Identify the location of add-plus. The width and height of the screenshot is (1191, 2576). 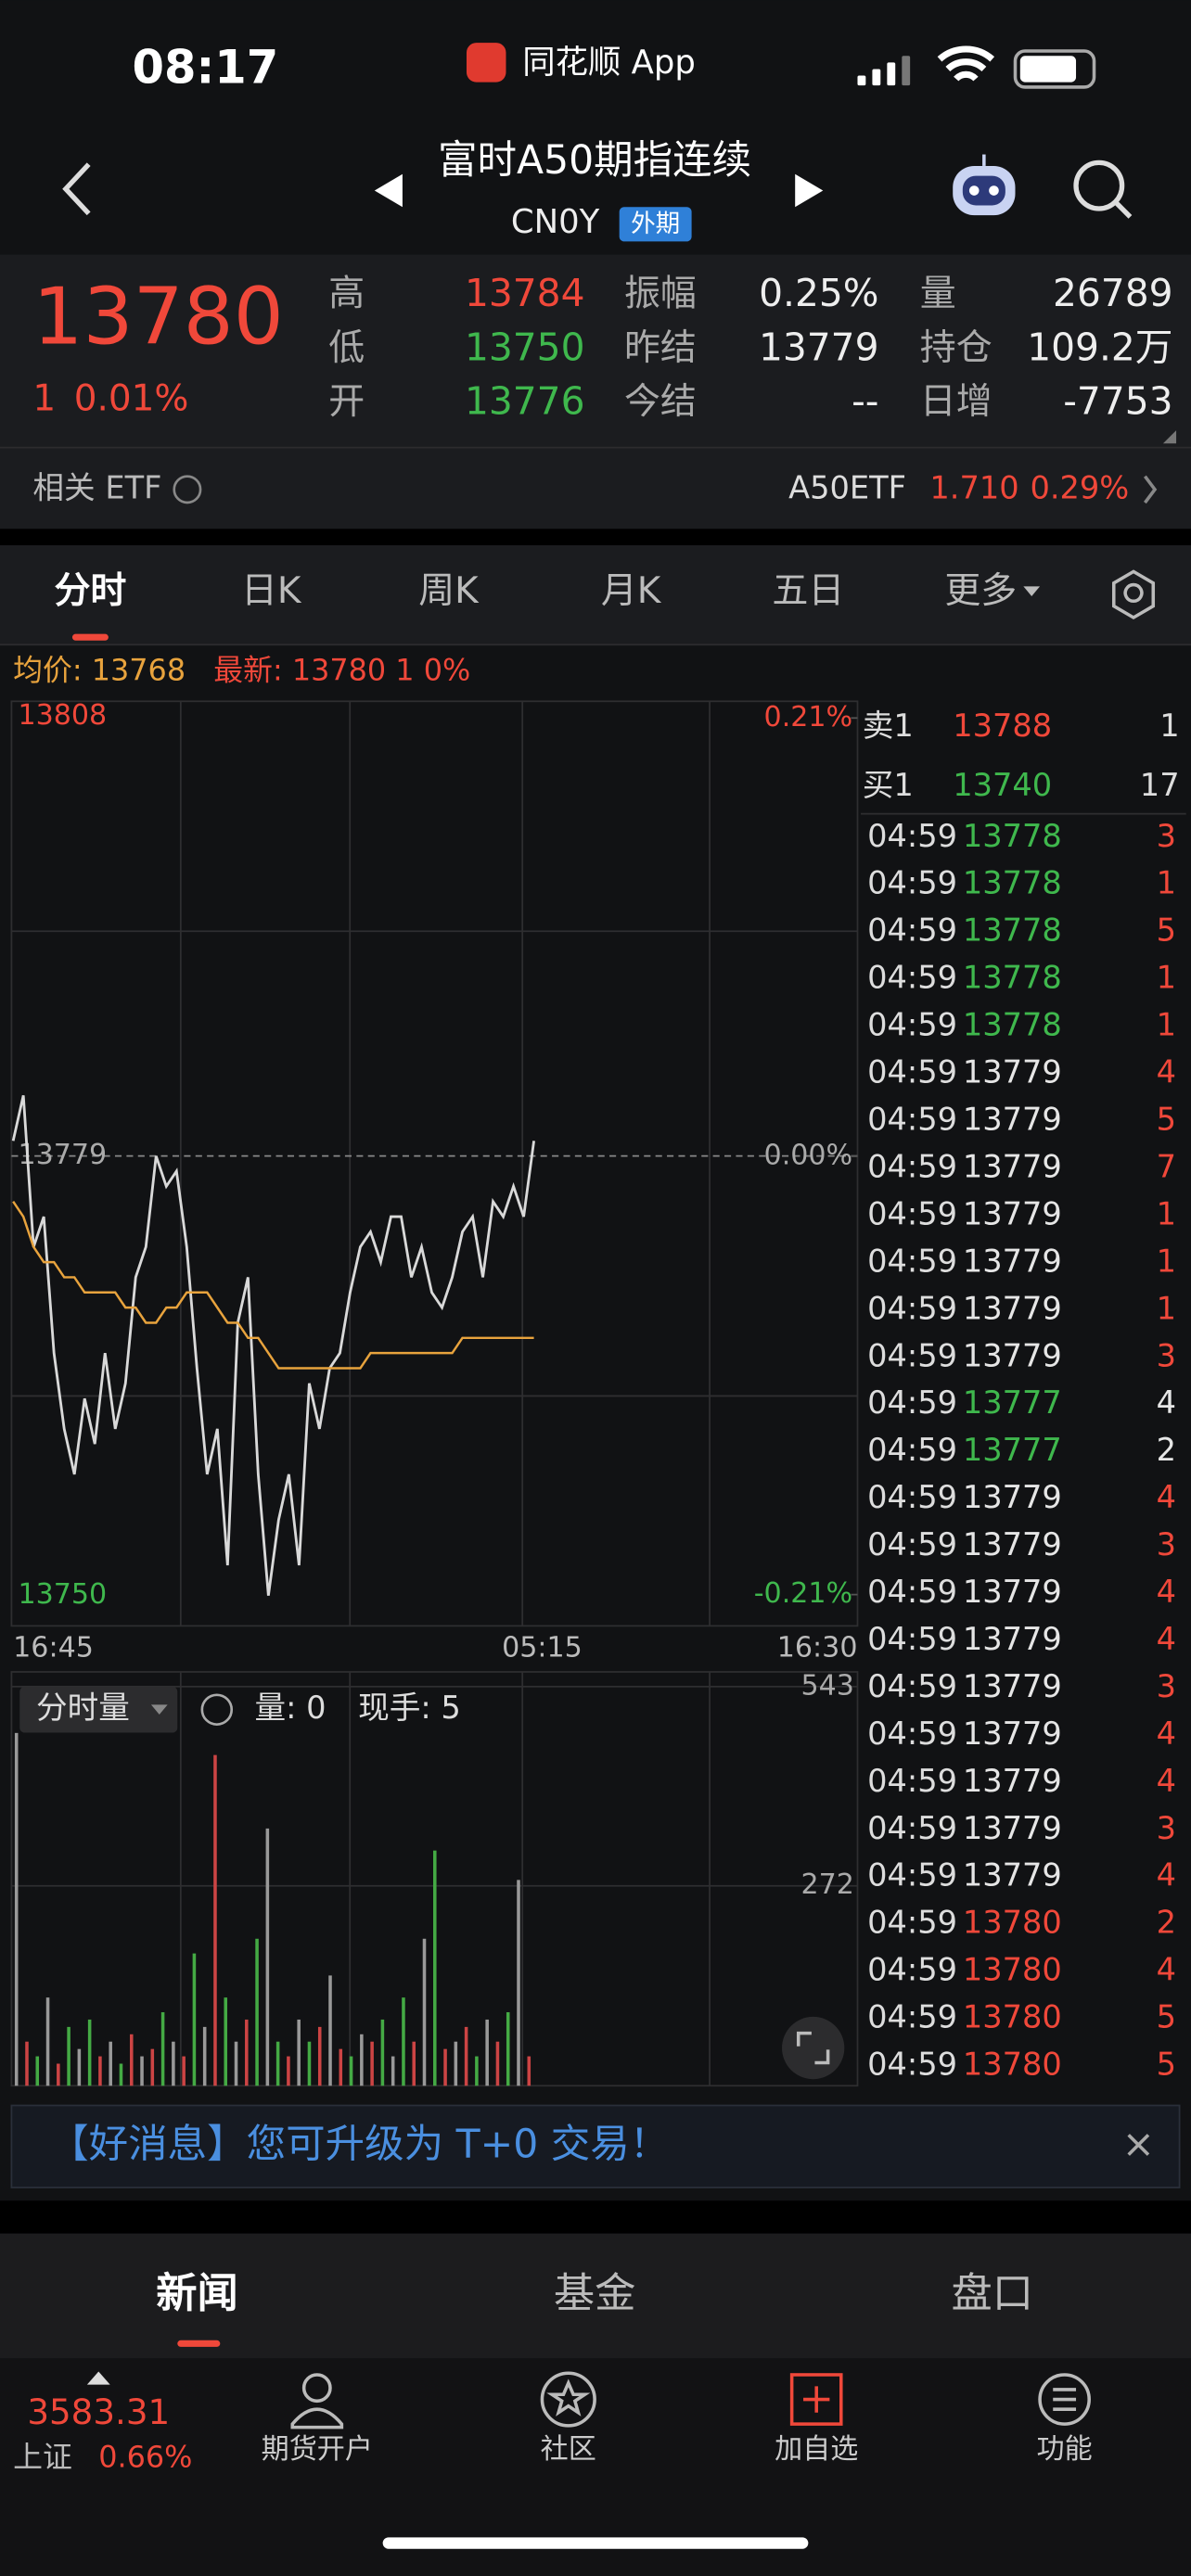
(816, 2399).